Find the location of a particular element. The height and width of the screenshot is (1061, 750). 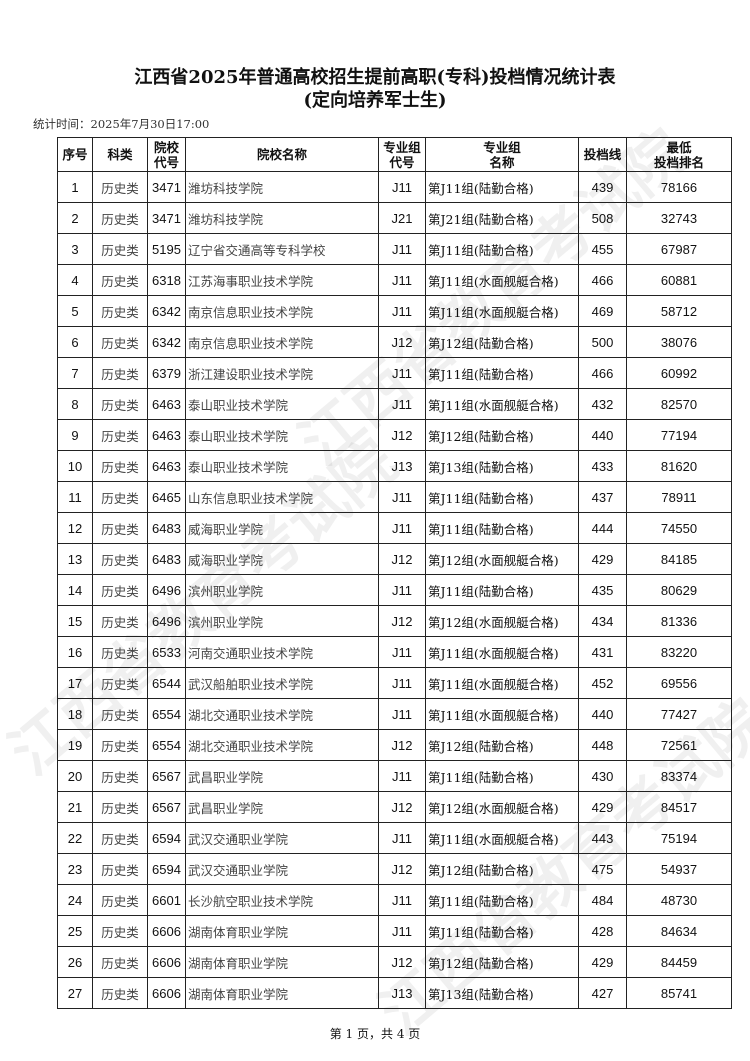

col-school-name-cell: 浙江建设职业技术学院 is located at coordinates (282, 373).